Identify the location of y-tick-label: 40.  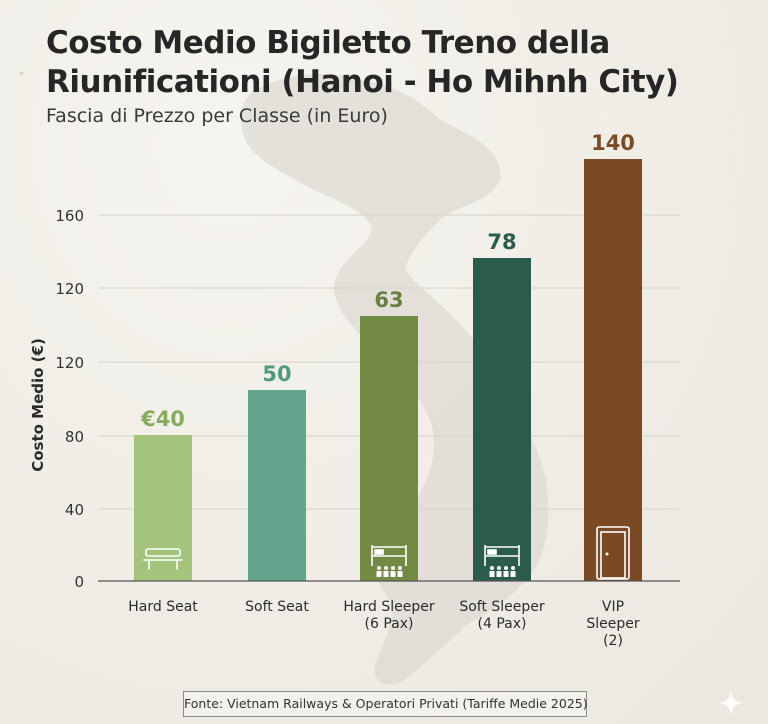
(74, 510).